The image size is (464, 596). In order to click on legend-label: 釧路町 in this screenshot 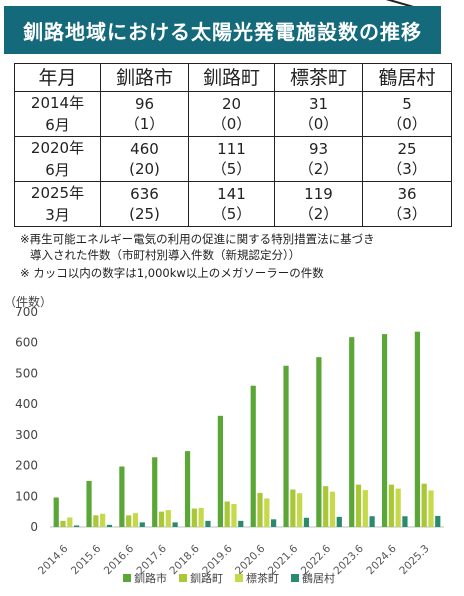, I will do `click(206, 578)`.